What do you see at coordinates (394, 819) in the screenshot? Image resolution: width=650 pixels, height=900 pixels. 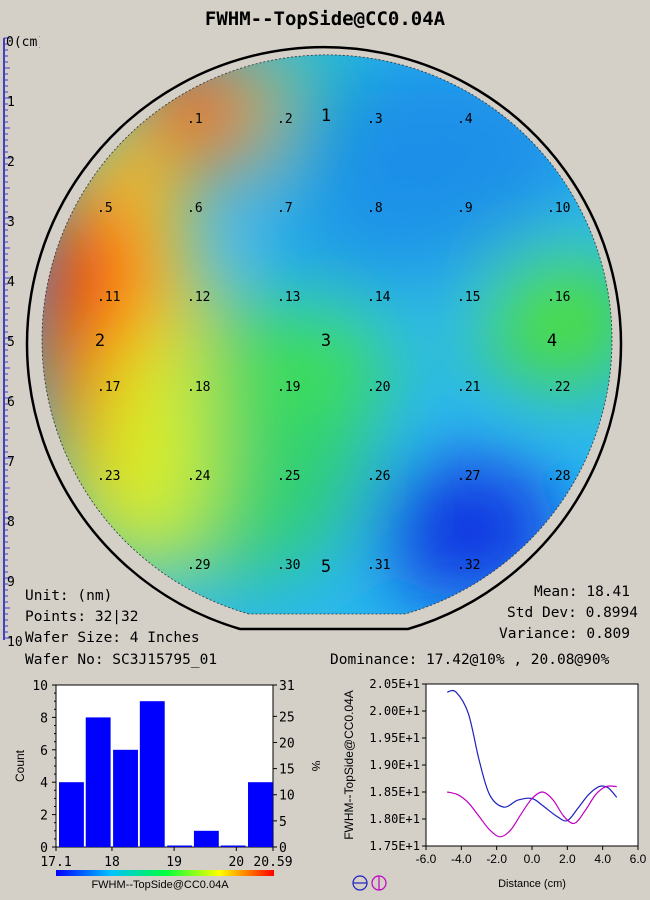 I see `line-ytick-label: 1.80E+1` at bounding box center [394, 819].